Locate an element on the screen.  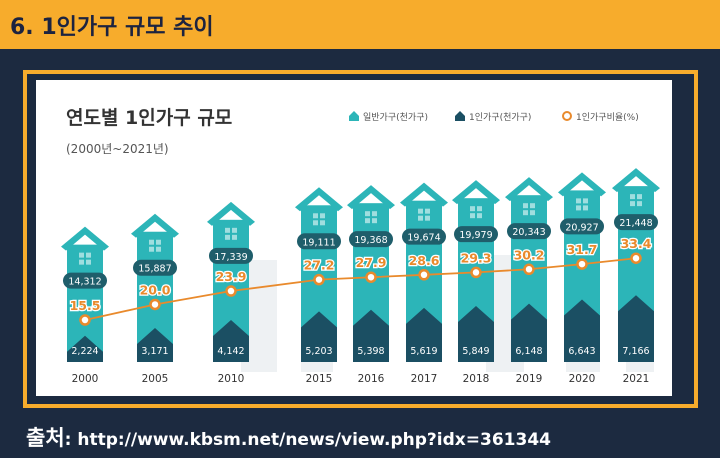
ratio-value-label: 15.5 is located at coordinates (85, 305).